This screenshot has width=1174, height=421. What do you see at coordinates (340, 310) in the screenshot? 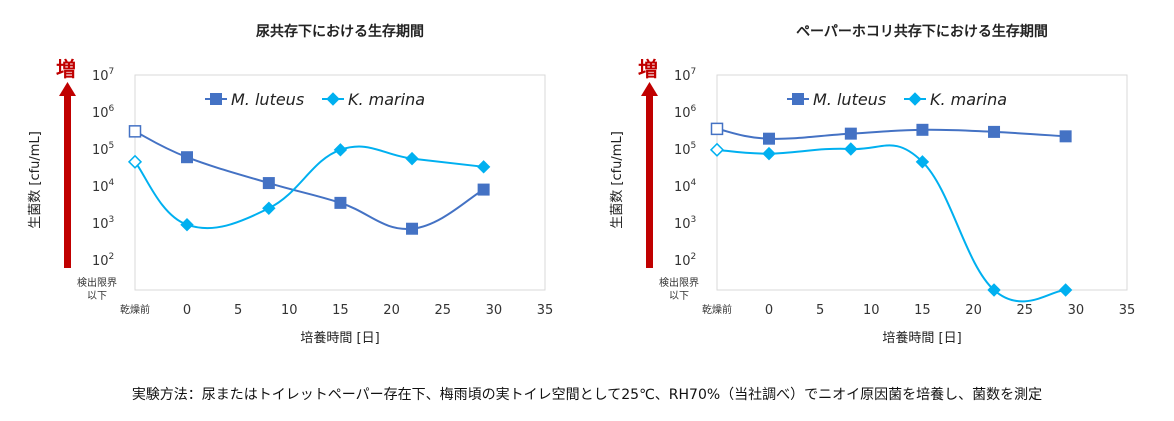
I see `chart-urine-x-tick-label: 15` at bounding box center [340, 310].